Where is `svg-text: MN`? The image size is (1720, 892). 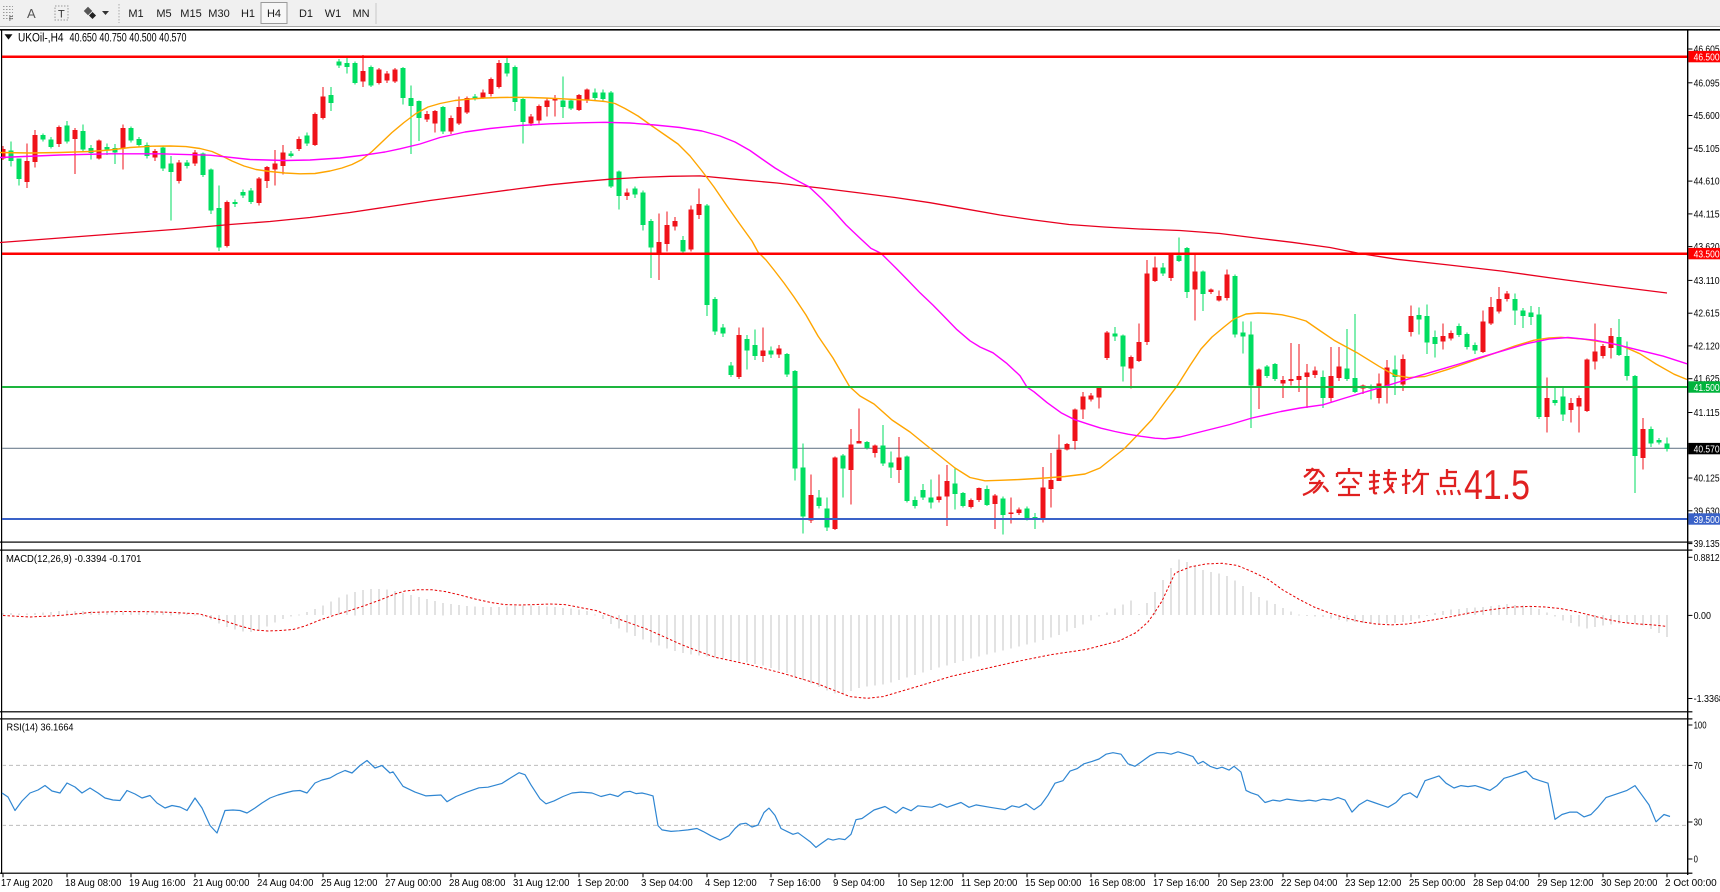
svg-text: MN is located at coordinates (360, 14).